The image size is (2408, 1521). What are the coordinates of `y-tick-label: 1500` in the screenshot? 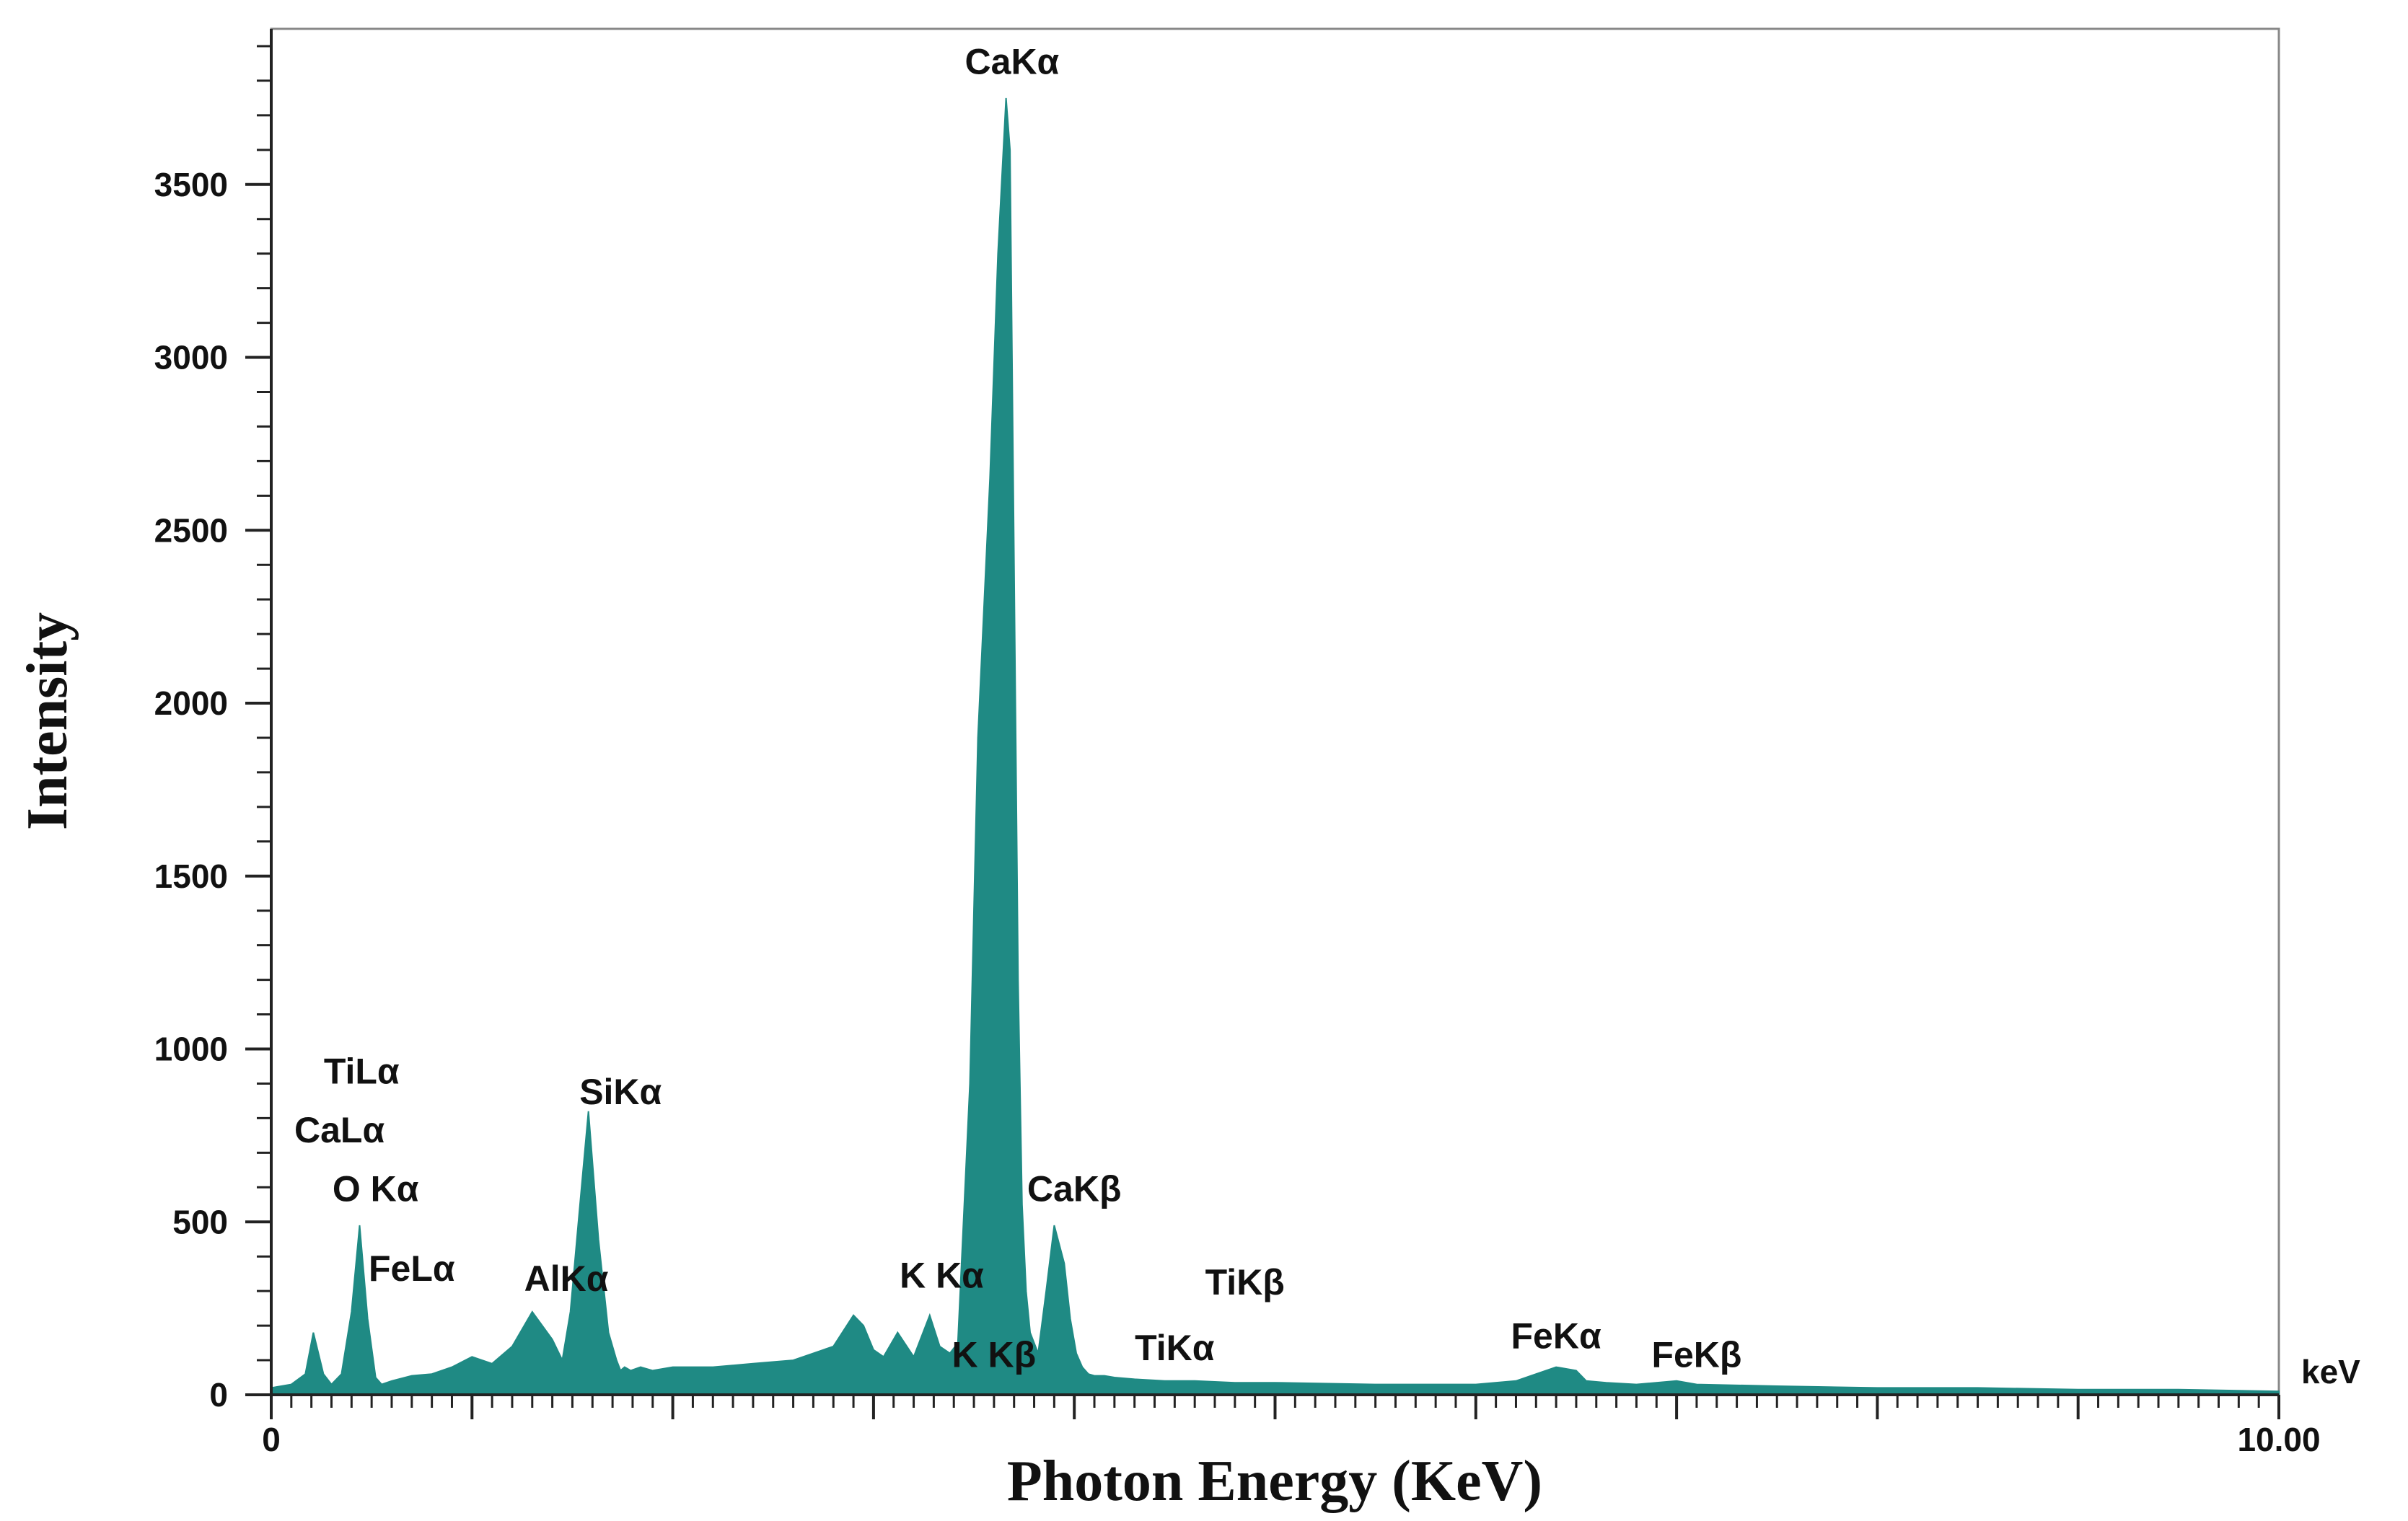 It's located at (191, 876).